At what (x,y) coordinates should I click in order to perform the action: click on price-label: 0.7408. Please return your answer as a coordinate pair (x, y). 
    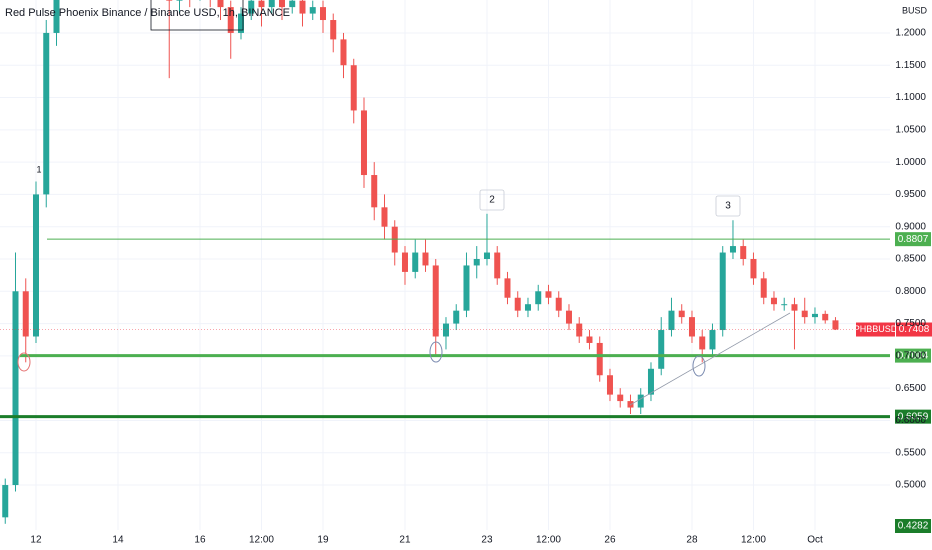
    Looking at the image, I should click on (914, 329).